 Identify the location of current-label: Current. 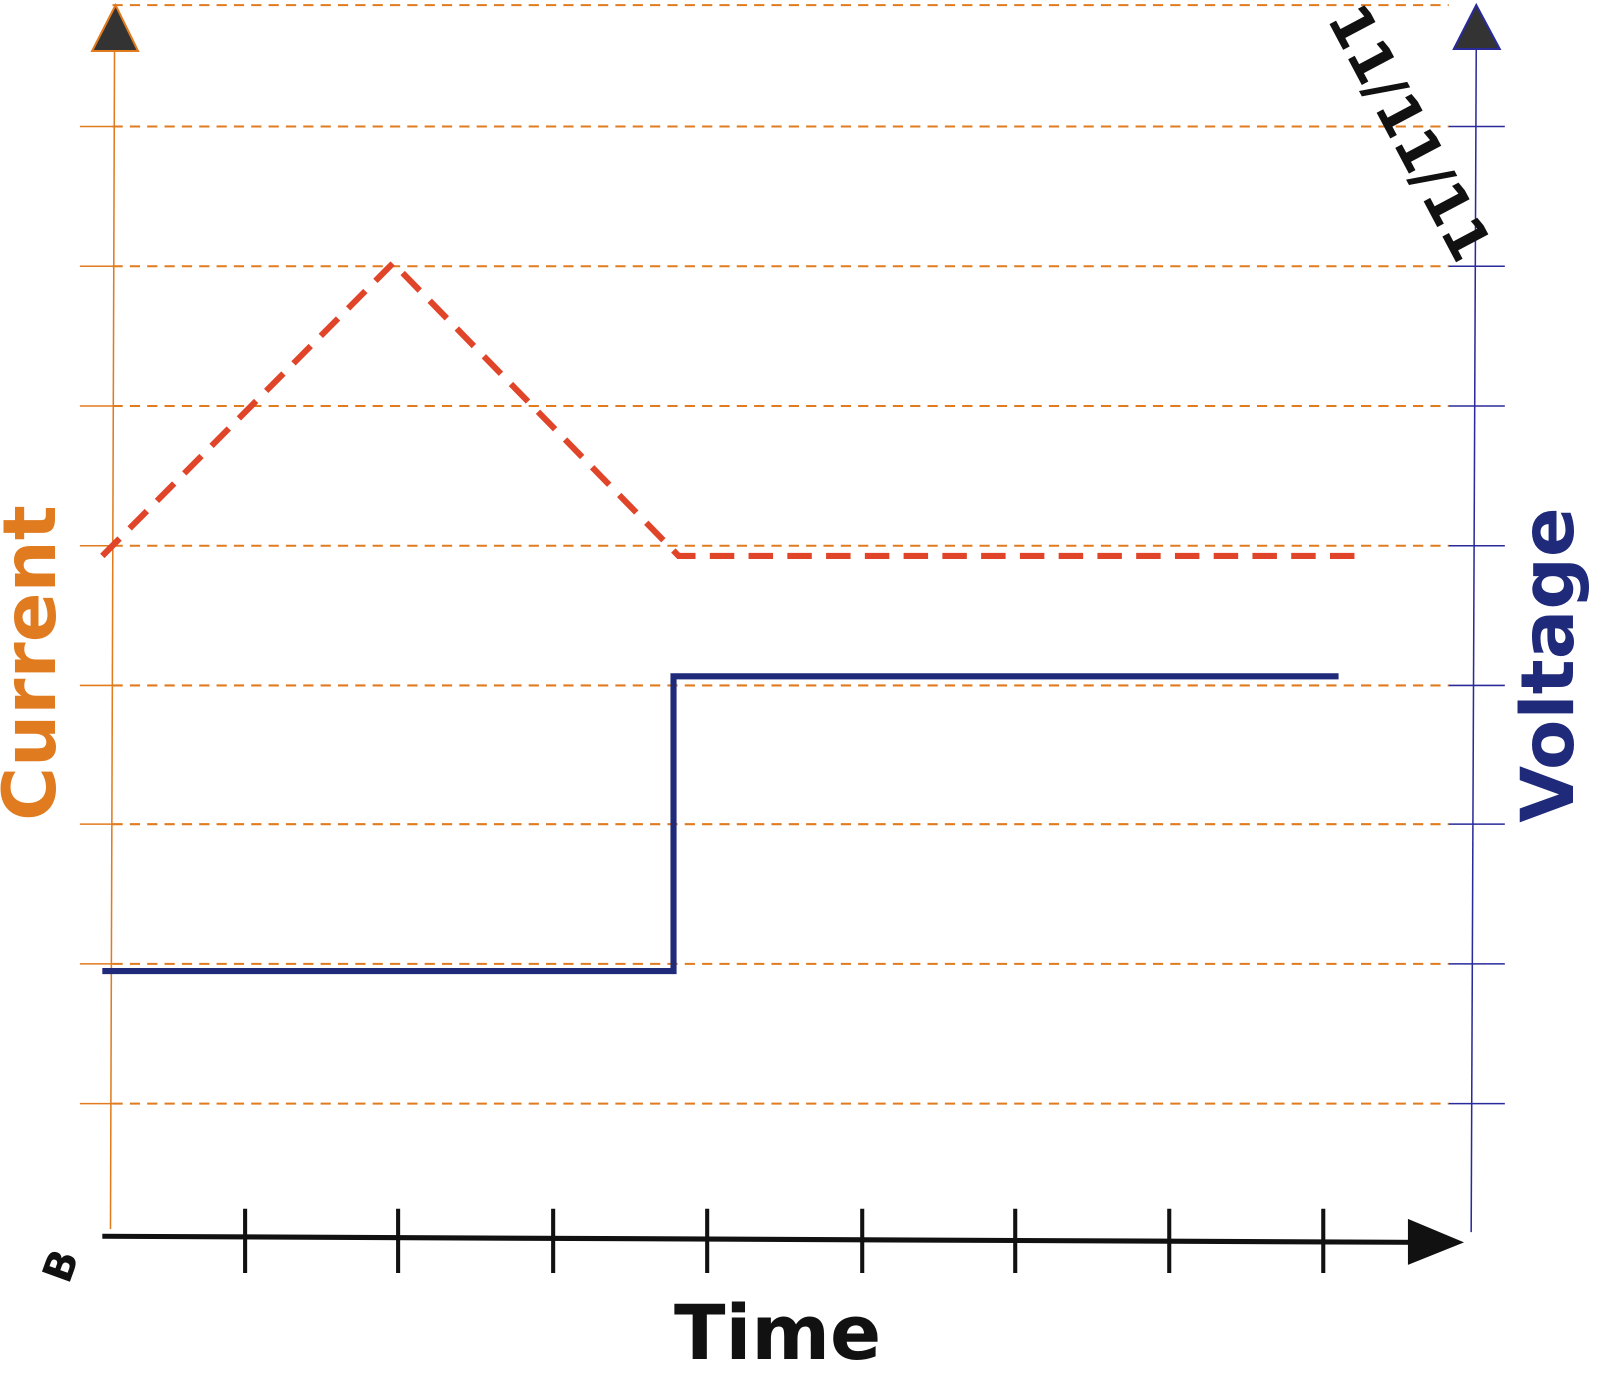
(36, 663).